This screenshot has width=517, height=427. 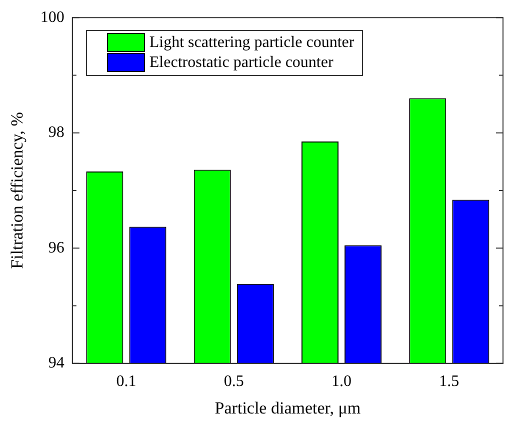 I want to click on x-tick-label: 1.5, so click(x=449, y=381).